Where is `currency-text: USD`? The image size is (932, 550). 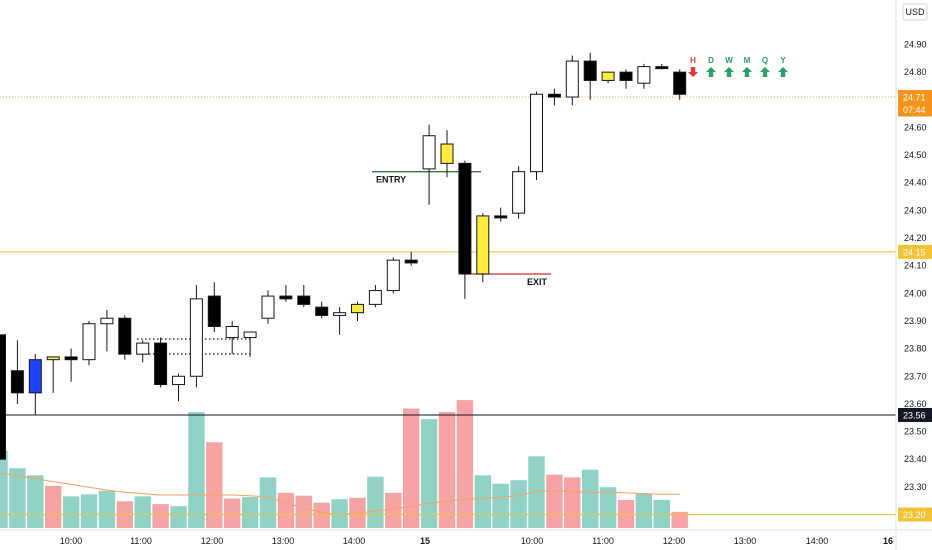
currency-text: USD is located at coordinates (915, 12).